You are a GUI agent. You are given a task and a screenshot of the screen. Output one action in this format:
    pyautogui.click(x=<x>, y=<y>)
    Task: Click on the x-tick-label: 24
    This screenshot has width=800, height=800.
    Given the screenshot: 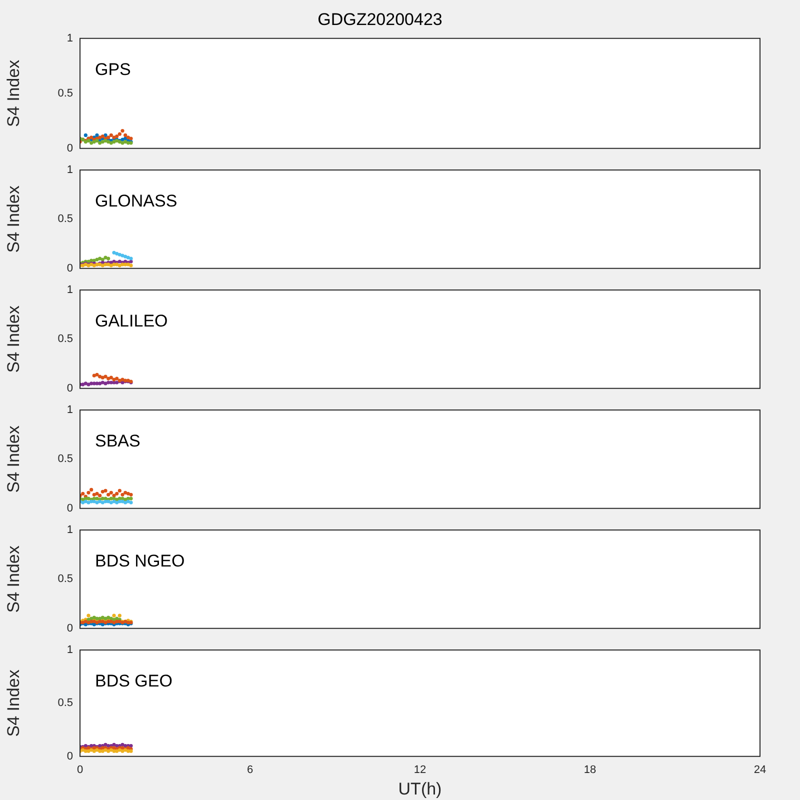 What is the action you would take?
    pyautogui.click(x=760, y=770)
    